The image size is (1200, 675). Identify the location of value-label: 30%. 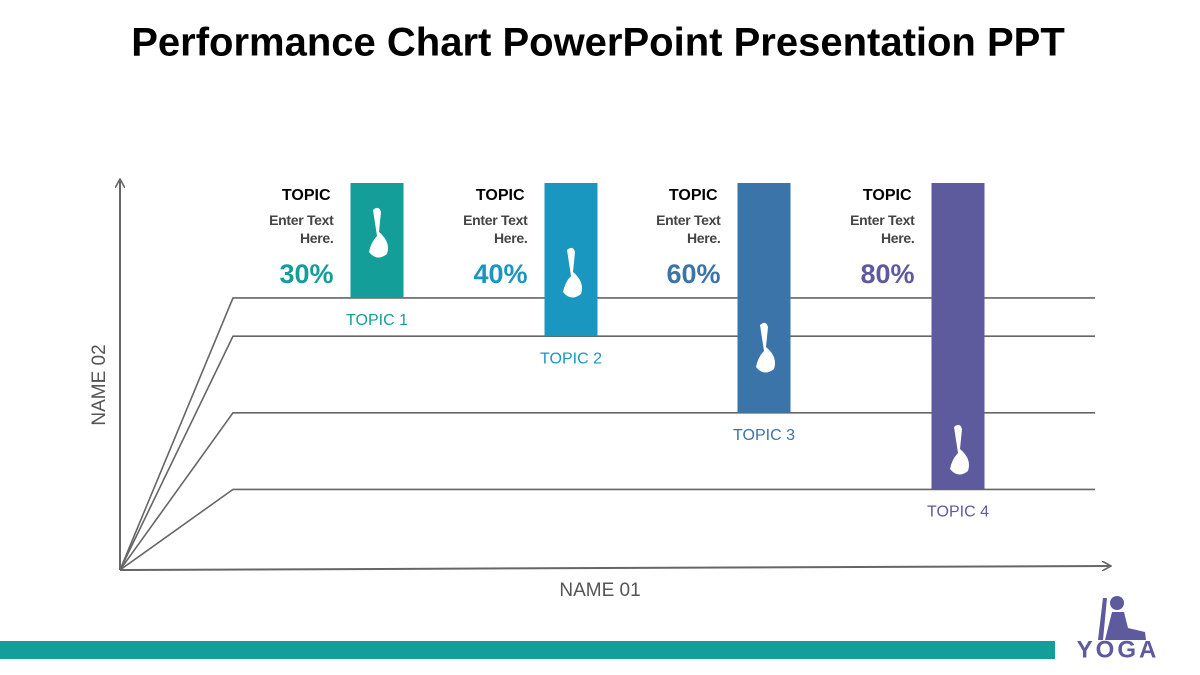
(306, 274).